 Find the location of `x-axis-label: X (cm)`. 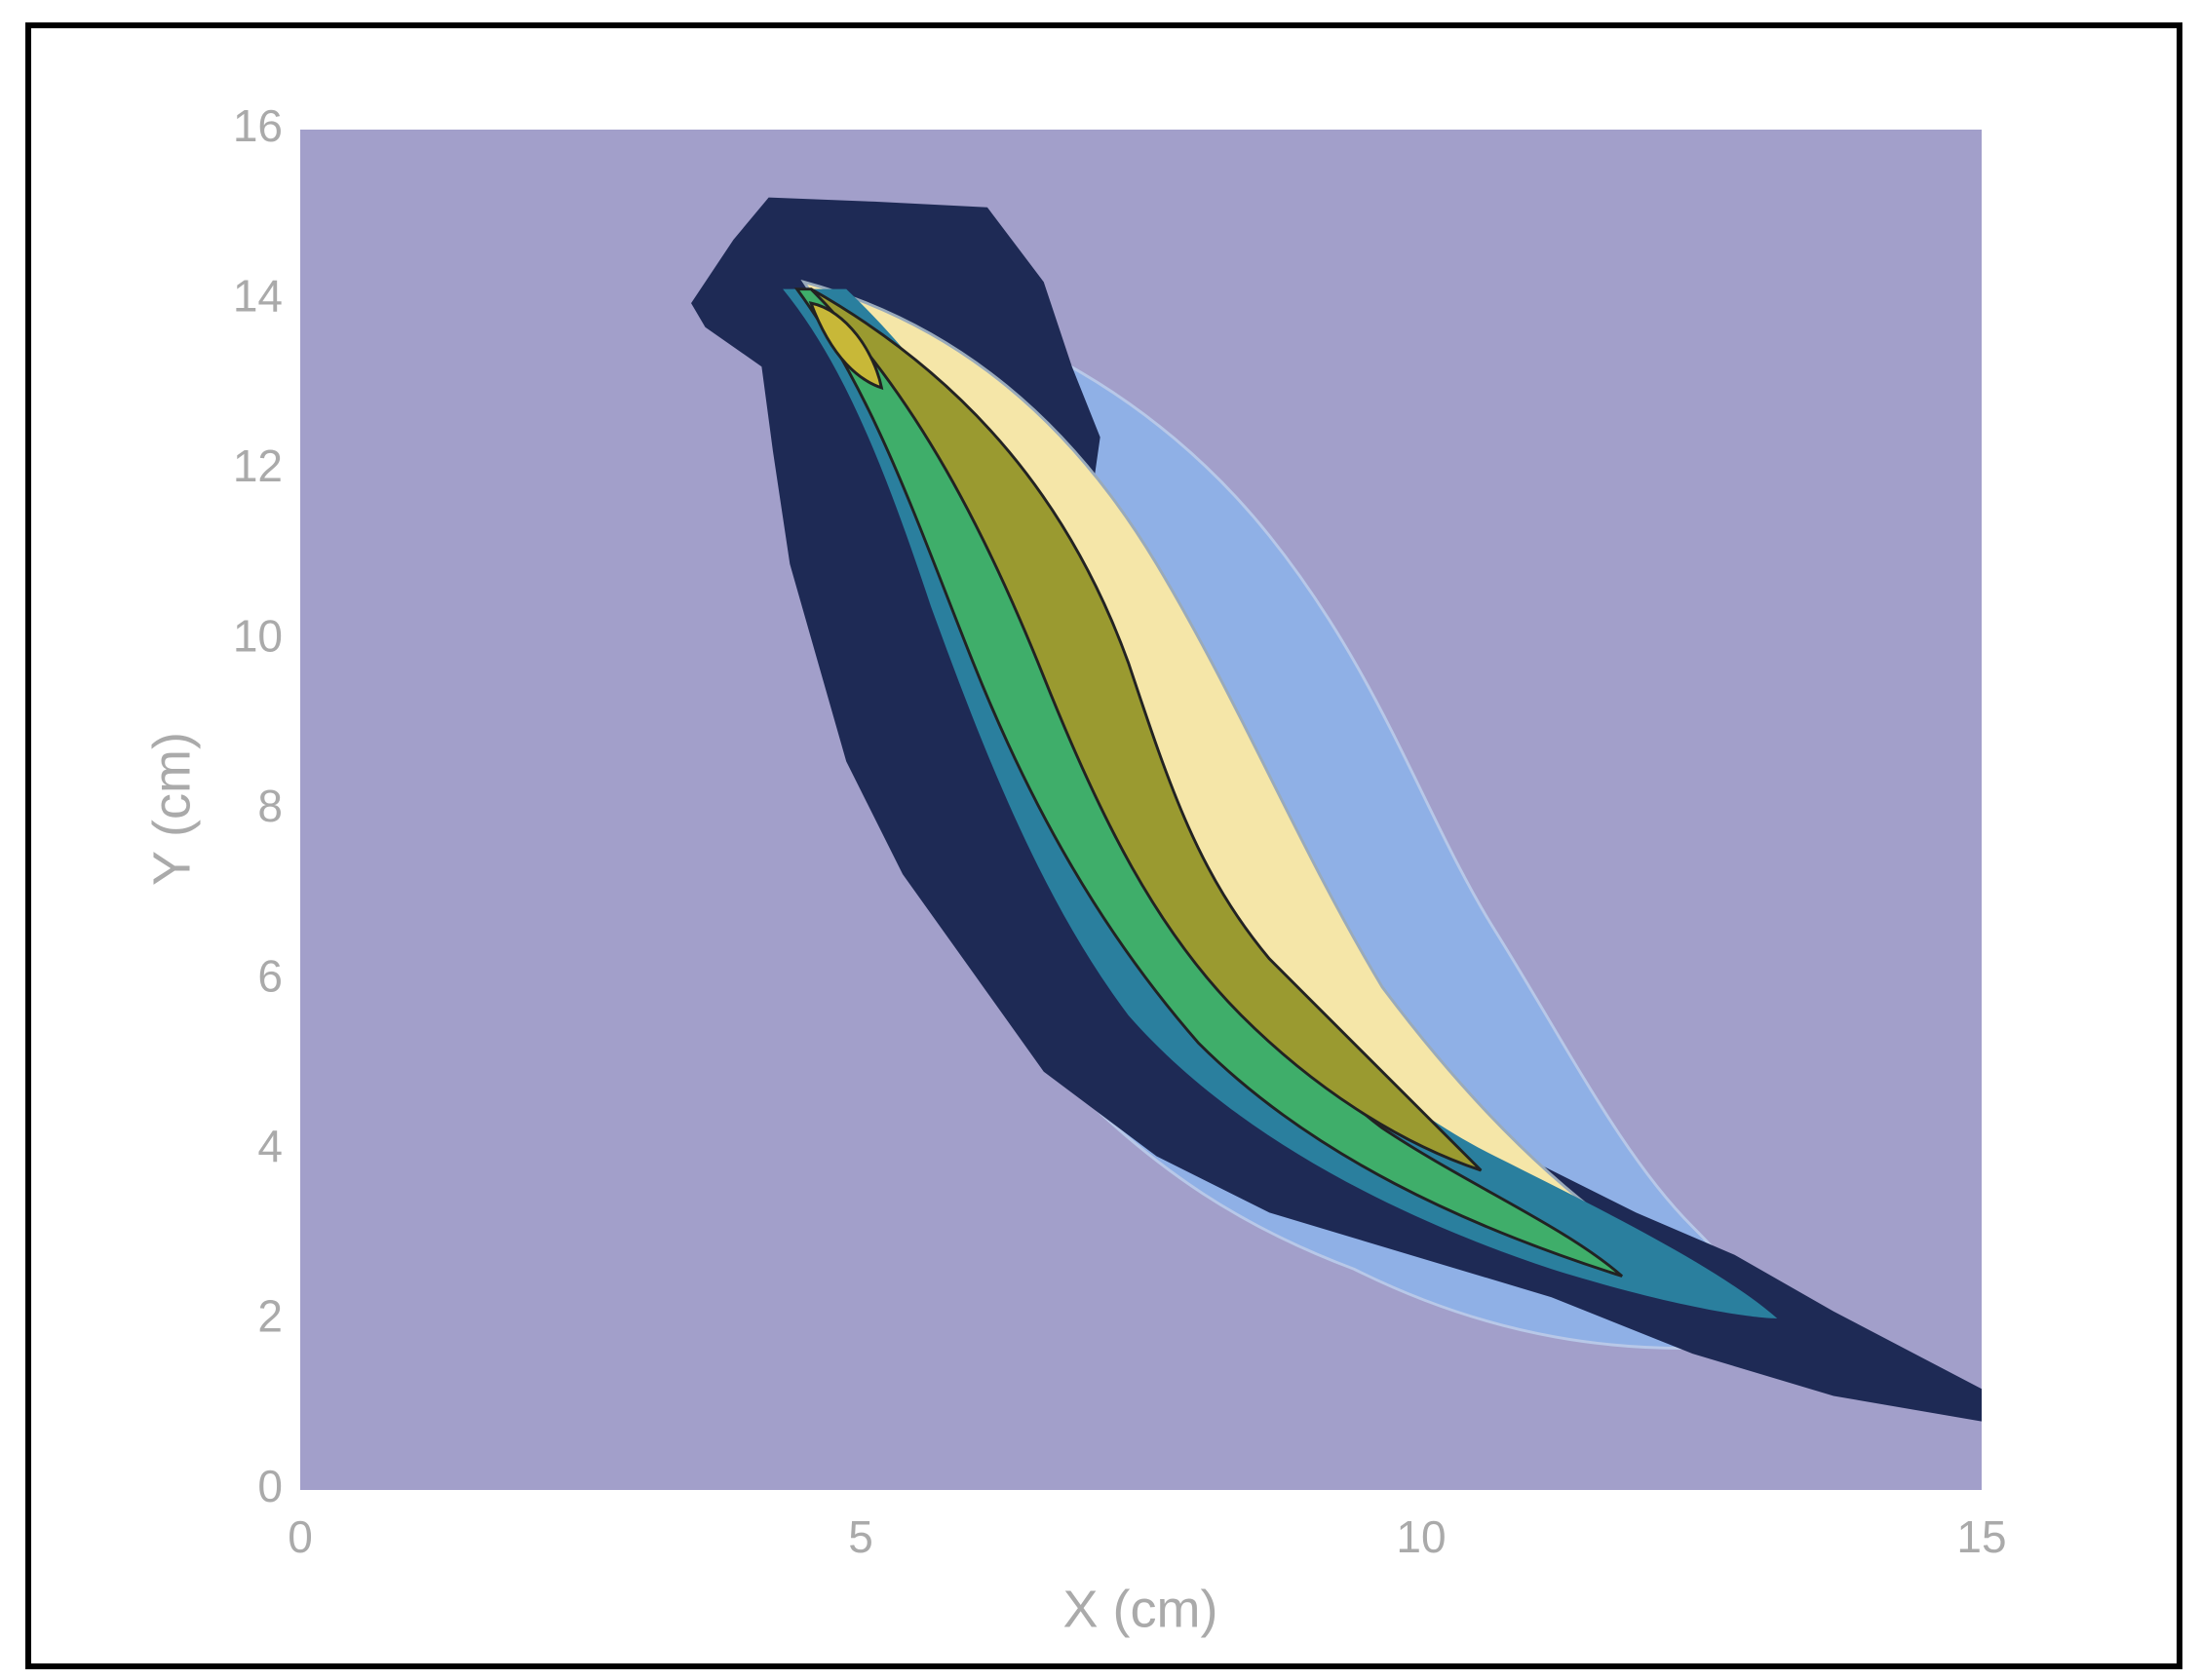

x-axis-label: X (cm) is located at coordinates (1140, 1609).